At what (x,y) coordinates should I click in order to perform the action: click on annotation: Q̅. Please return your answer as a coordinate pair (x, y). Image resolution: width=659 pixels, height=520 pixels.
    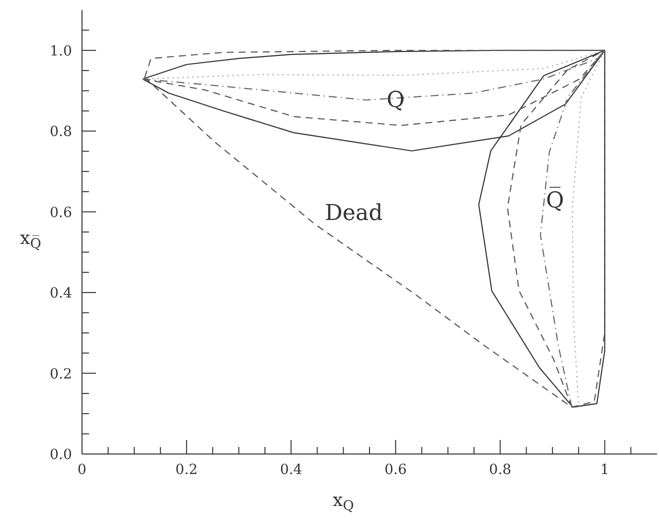
    Looking at the image, I should click on (555, 200).